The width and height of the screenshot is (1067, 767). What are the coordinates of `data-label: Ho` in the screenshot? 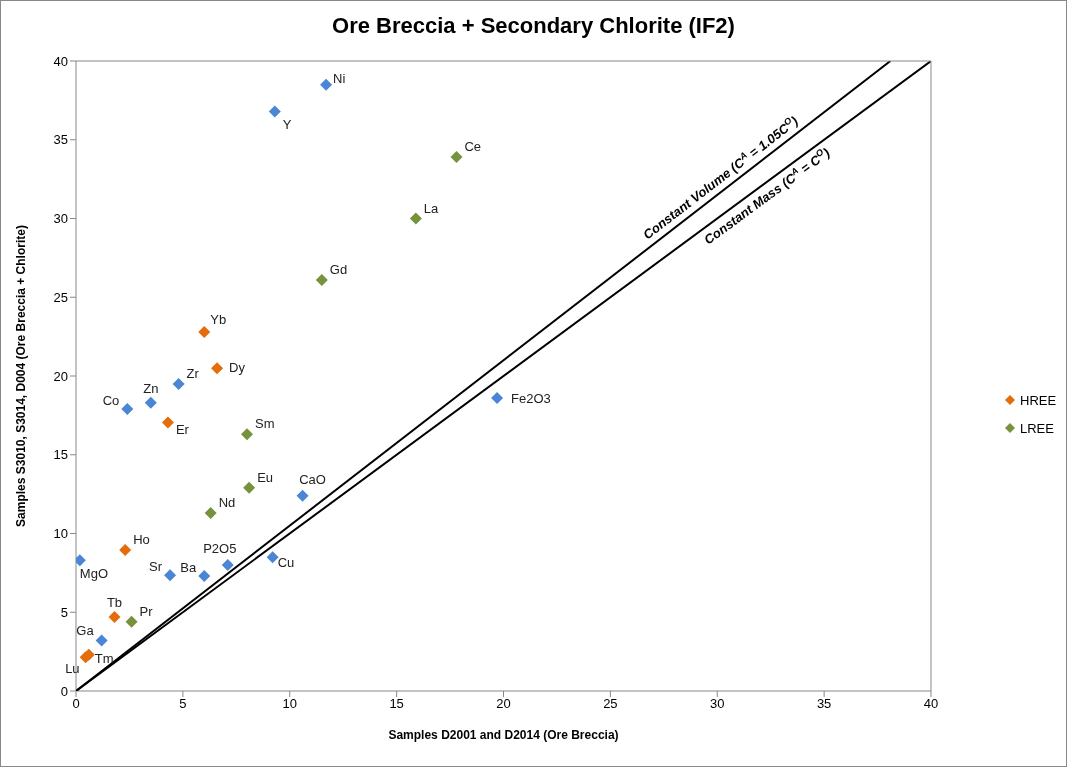 It's located at (141, 540).